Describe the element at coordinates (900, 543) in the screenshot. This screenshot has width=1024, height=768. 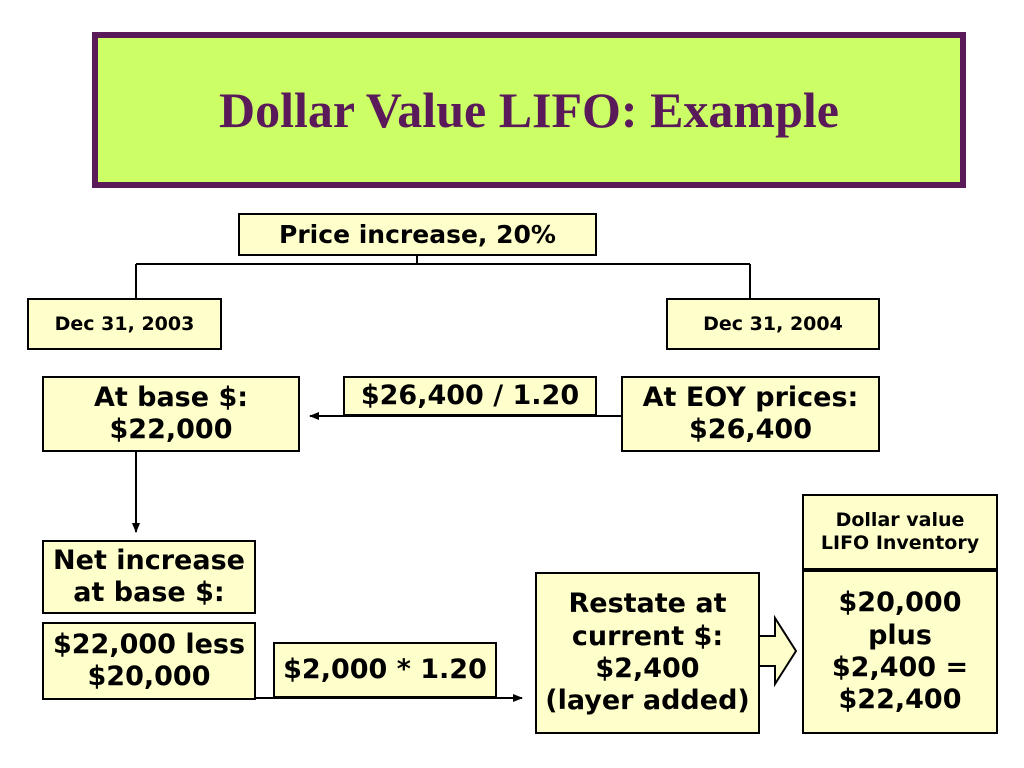
I see `node-text: LIFO Inventory` at that location.